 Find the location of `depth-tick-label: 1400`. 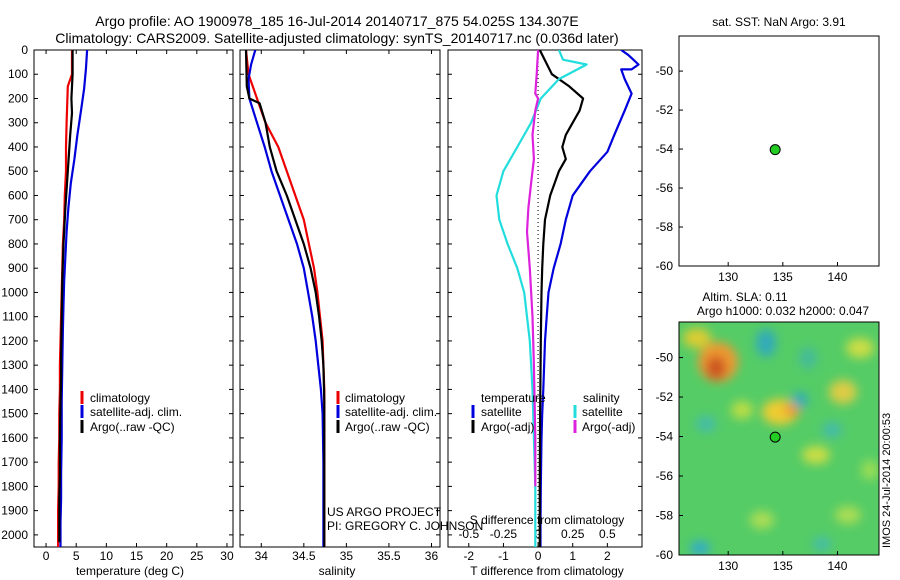

depth-tick-label: 1400 is located at coordinates (14, 389).